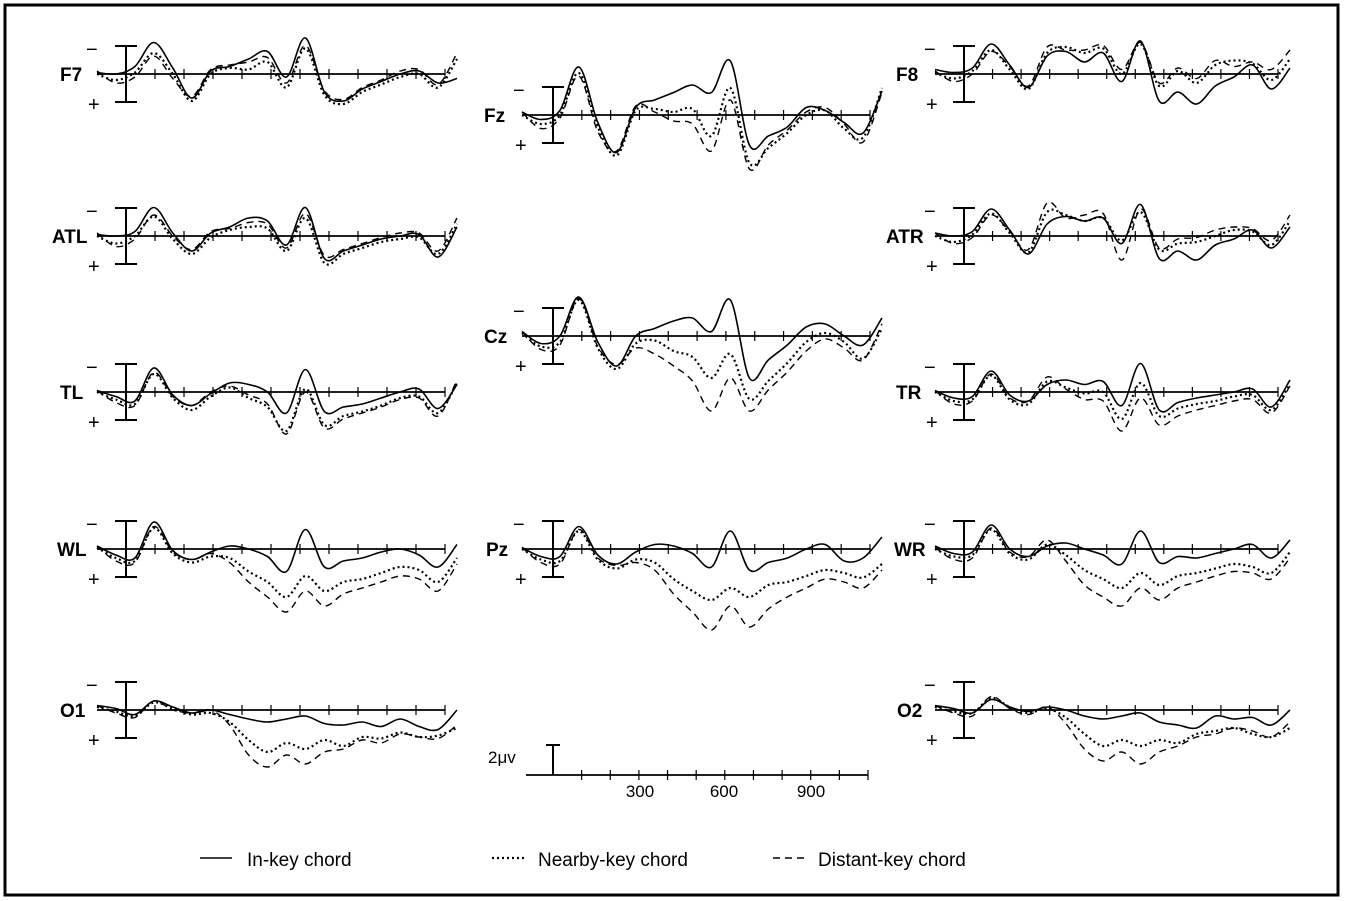  What do you see at coordinates (725, 775) in the screenshot?
I see `scale-time-ticks` at bounding box center [725, 775].